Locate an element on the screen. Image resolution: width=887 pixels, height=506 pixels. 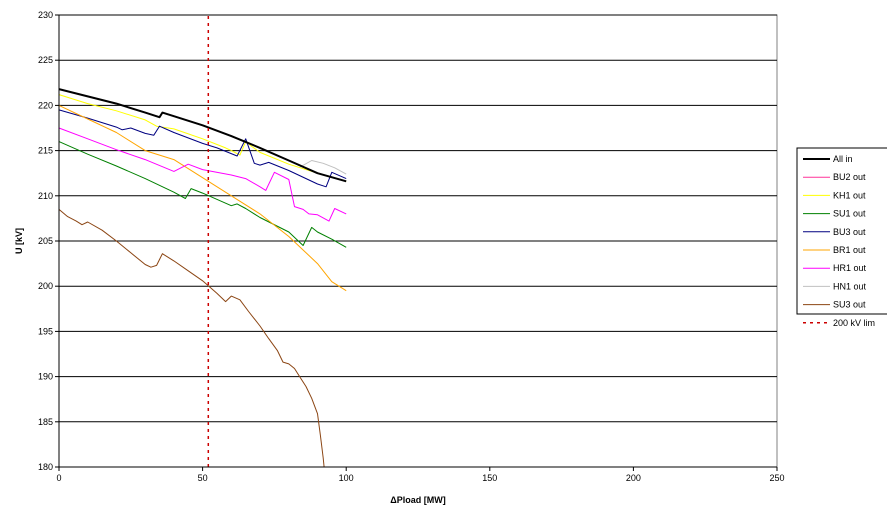
series-line-kh1-out is located at coordinates (202, 138).